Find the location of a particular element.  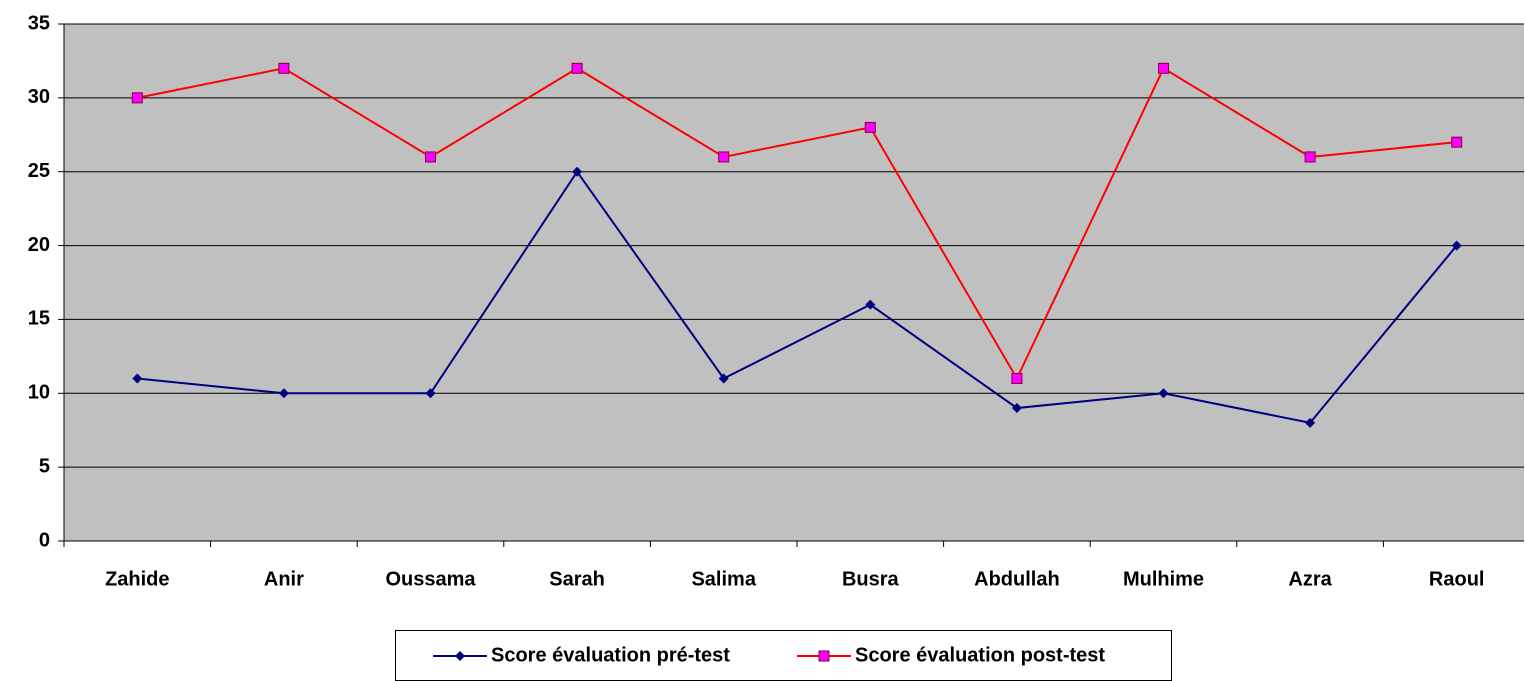

x-tick-label: Mulhime is located at coordinates (1163, 579).